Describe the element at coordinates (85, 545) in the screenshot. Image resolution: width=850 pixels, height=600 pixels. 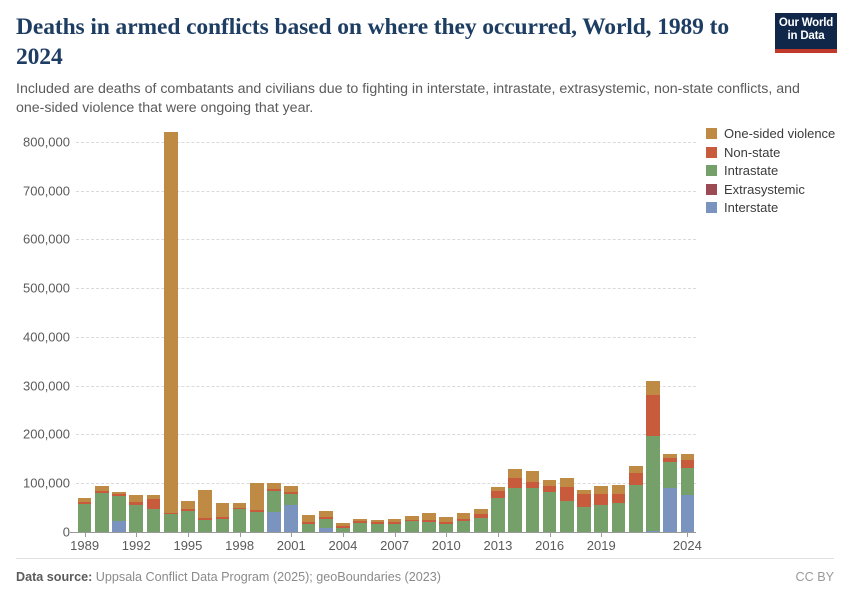
I see `x-axis-label: 1989` at that location.